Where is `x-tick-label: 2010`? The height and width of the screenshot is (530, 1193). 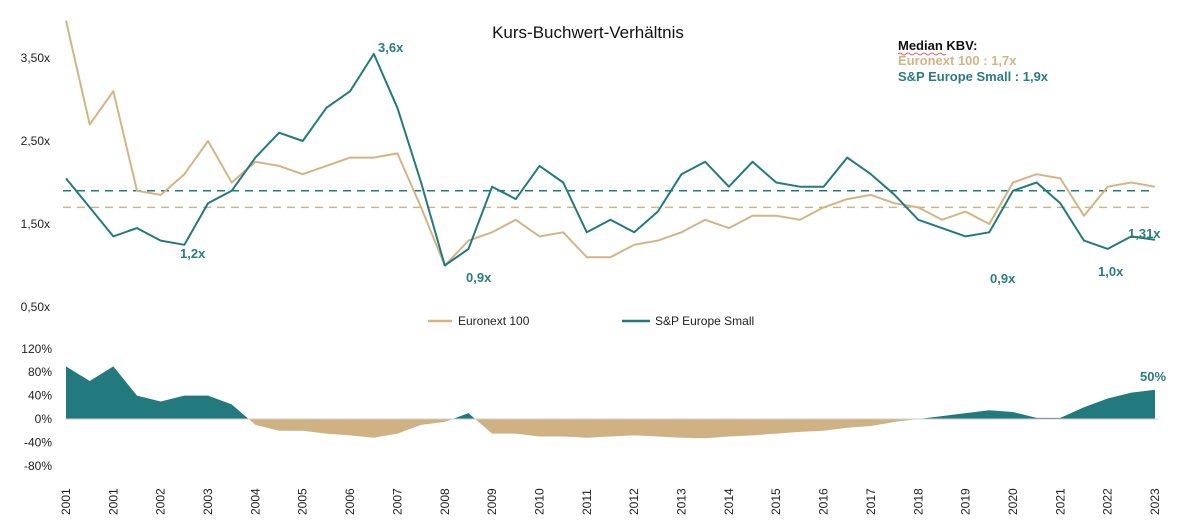
x-tick-label: 2010 is located at coordinates (539, 501).